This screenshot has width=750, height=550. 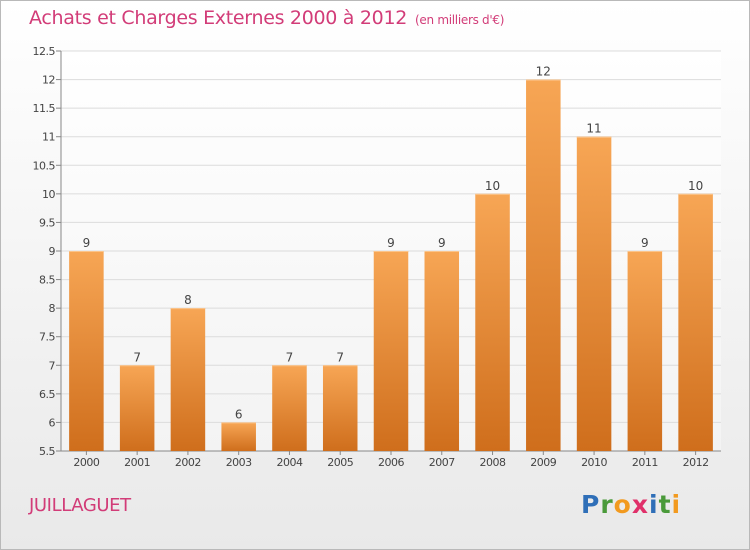 What do you see at coordinates (188, 462) in the screenshot?
I see `x-tick-label: 2002` at bounding box center [188, 462].